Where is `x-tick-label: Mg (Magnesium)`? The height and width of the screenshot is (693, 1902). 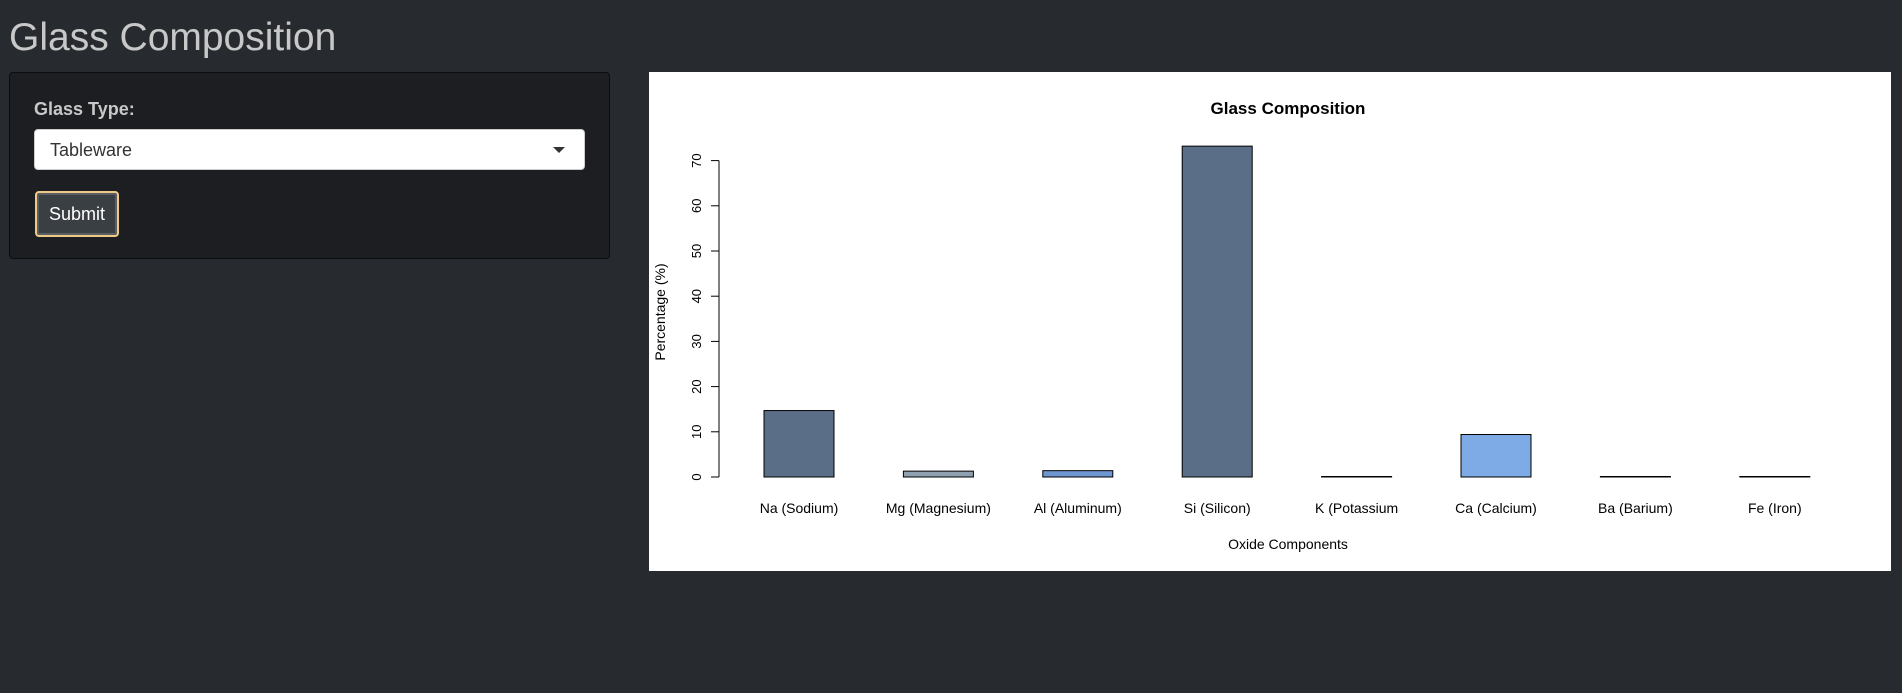 x-tick-label: Mg (Magnesium) is located at coordinates (938, 508).